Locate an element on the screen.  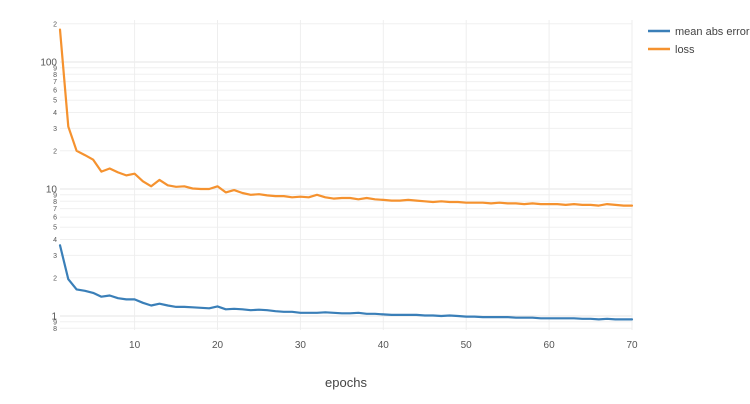
x-tick-label: 40 is located at coordinates (384, 345).